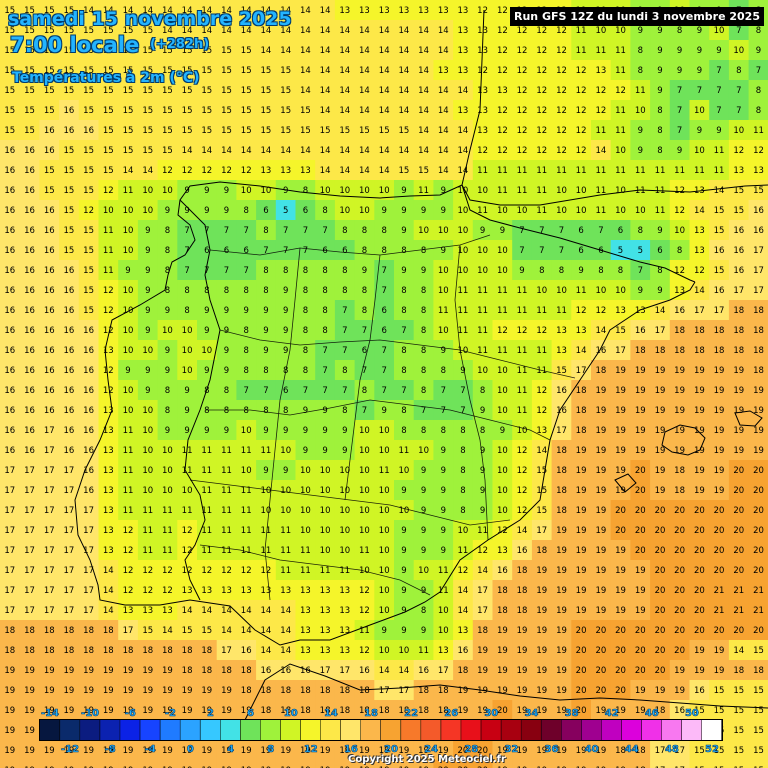 The height and width of the screenshot is (768, 768). I want to click on legend-tick-label: 50, so click(692, 713).